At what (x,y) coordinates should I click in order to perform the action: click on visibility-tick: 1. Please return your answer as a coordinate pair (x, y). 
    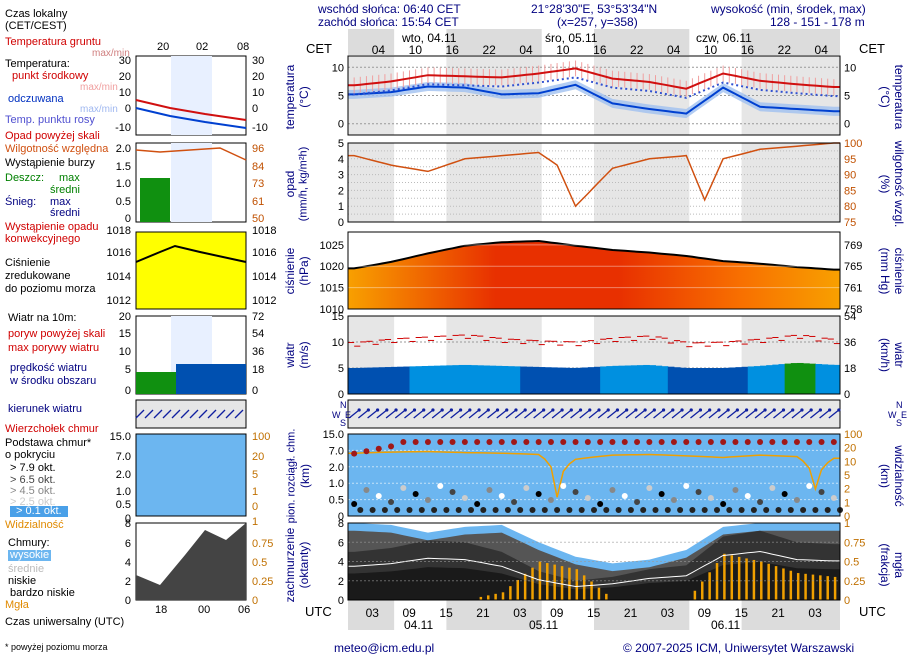
    Looking at the image, I should click on (847, 503).